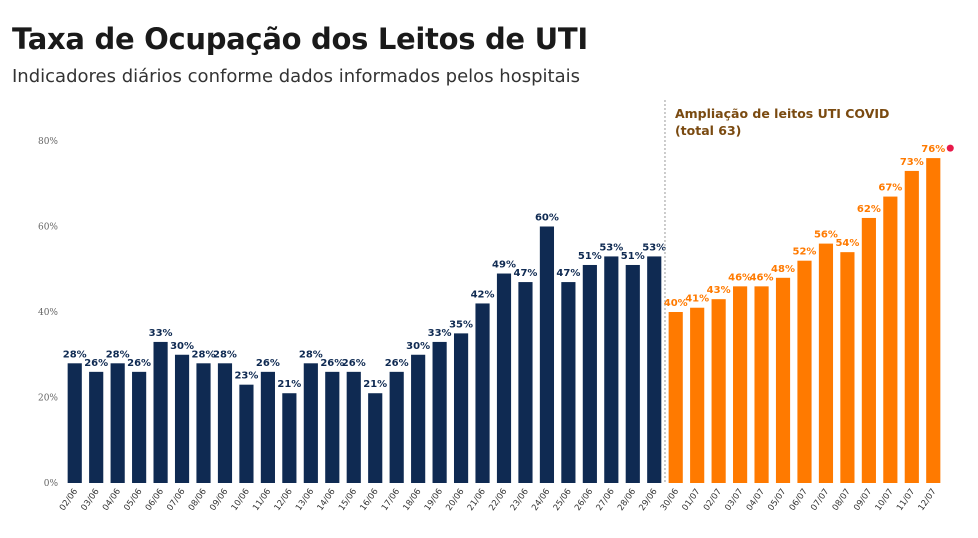 Image resolution: width=978 pixels, height=538 pixels. I want to click on data-label: 49%, so click(504, 265).